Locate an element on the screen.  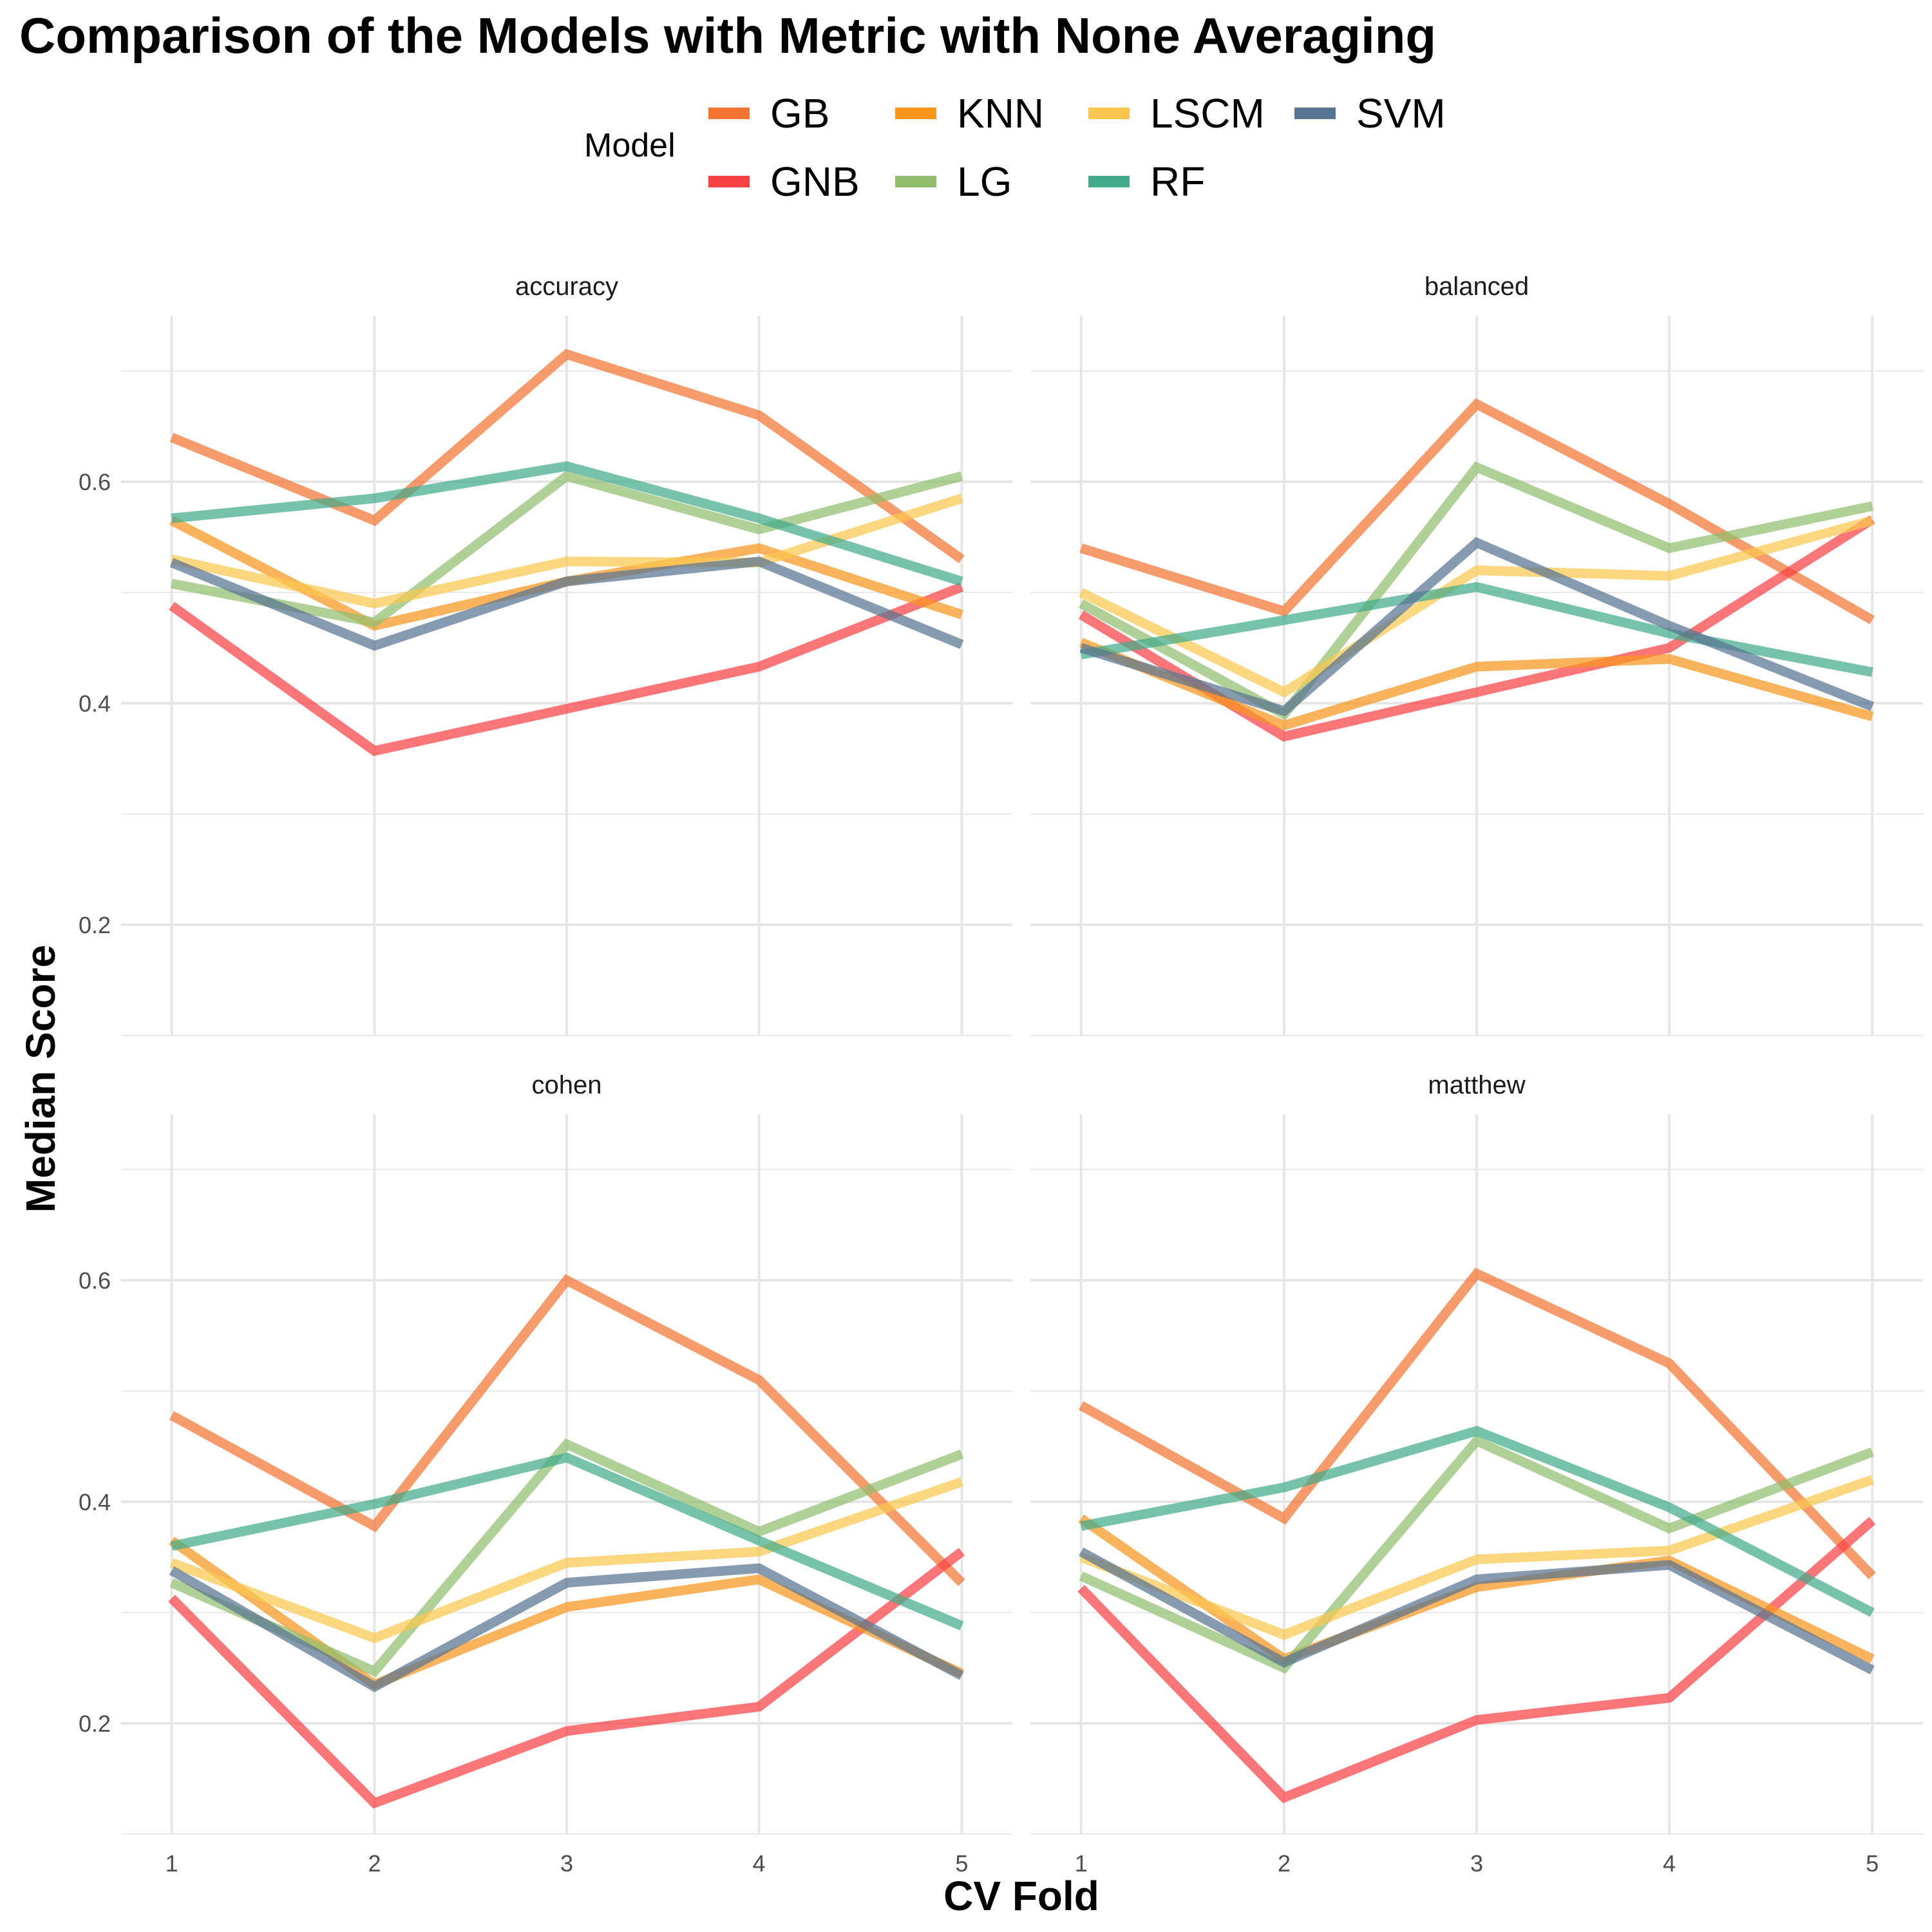
legend-title: Model is located at coordinates (630, 145).